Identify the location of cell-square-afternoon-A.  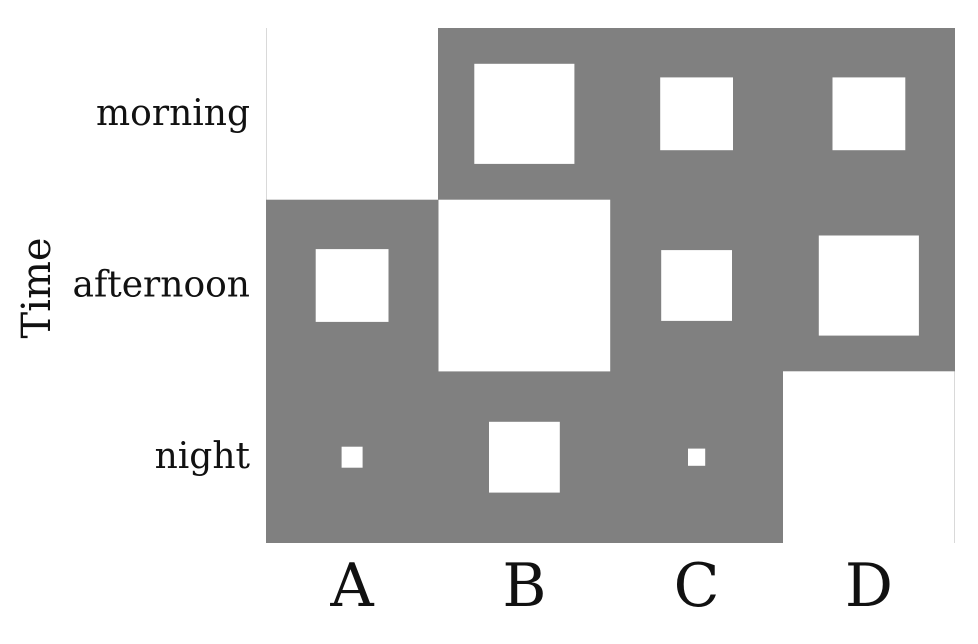
(352, 285).